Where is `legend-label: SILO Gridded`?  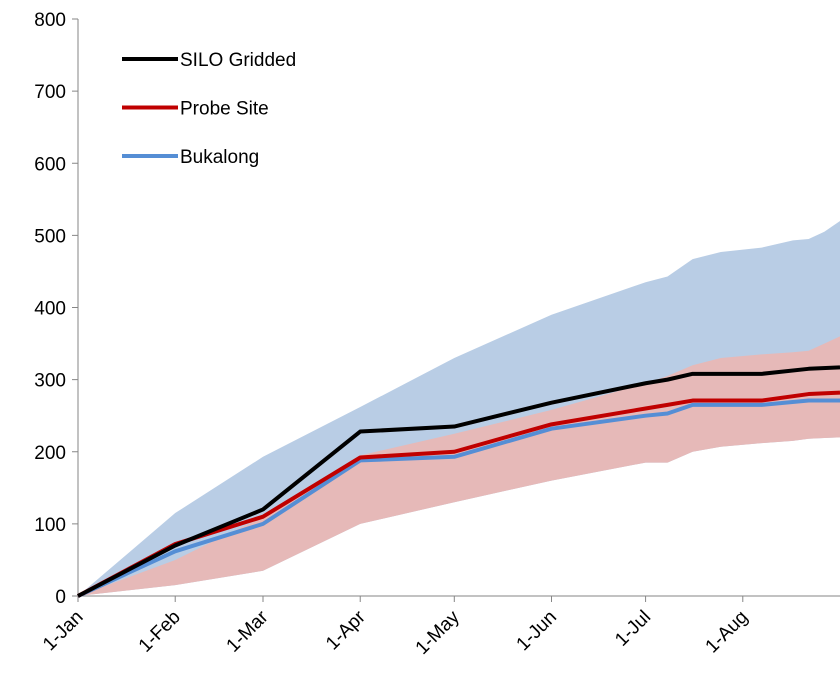 legend-label: SILO Gridded is located at coordinates (238, 60).